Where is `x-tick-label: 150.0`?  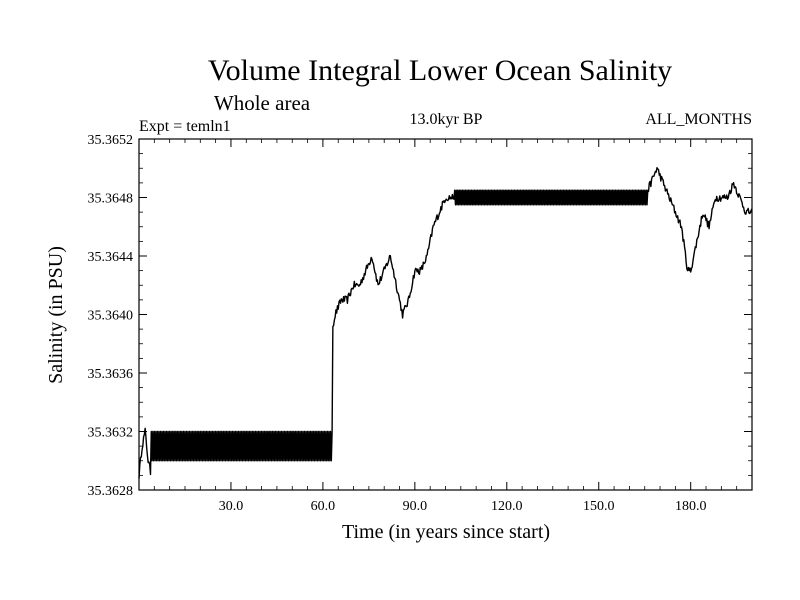 x-tick-label: 150.0 is located at coordinates (599, 506).